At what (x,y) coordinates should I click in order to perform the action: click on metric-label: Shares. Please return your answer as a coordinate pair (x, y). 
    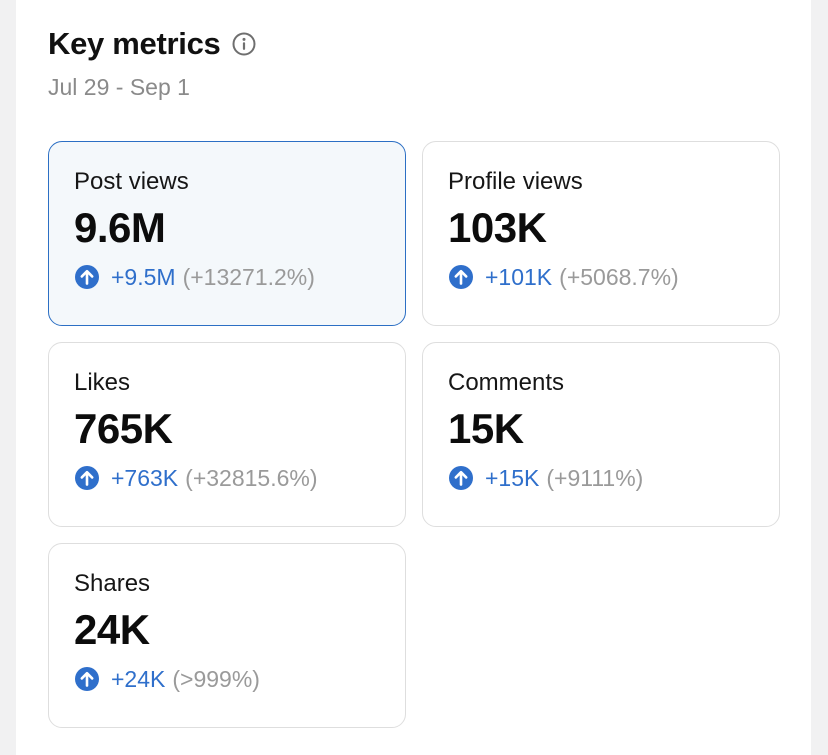
    Looking at the image, I should click on (112, 583).